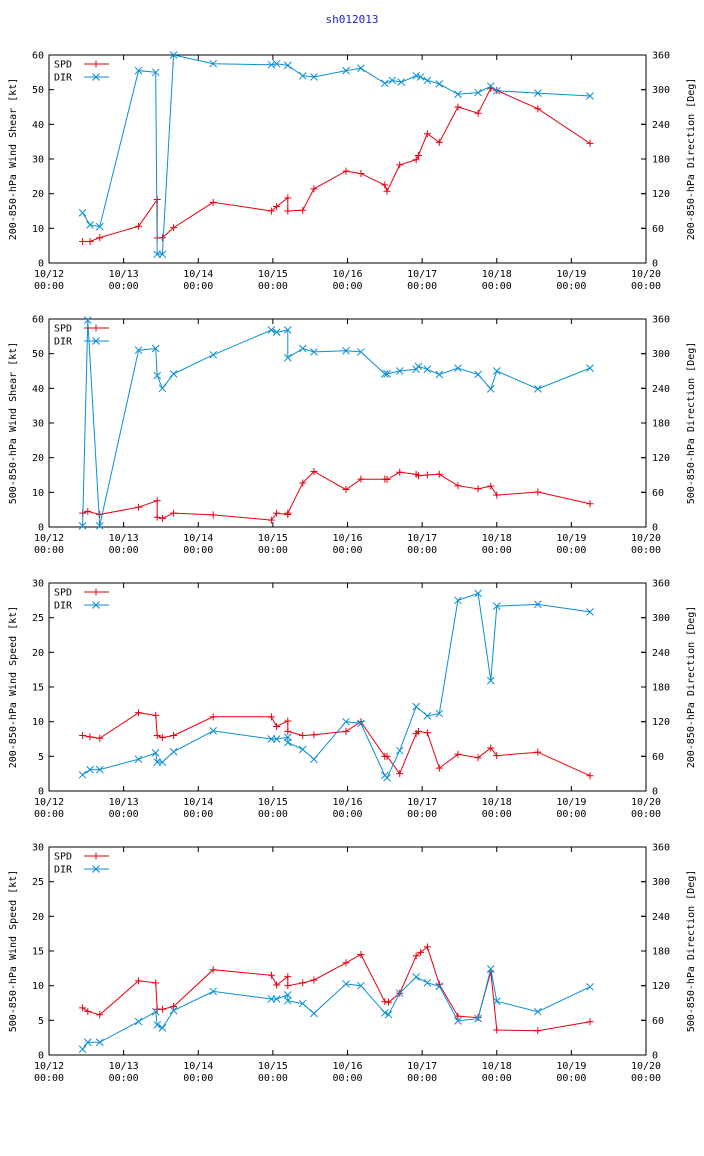 The width and height of the screenshot is (704, 1156). I want to click on page-title: sh012013, so click(352, 19).